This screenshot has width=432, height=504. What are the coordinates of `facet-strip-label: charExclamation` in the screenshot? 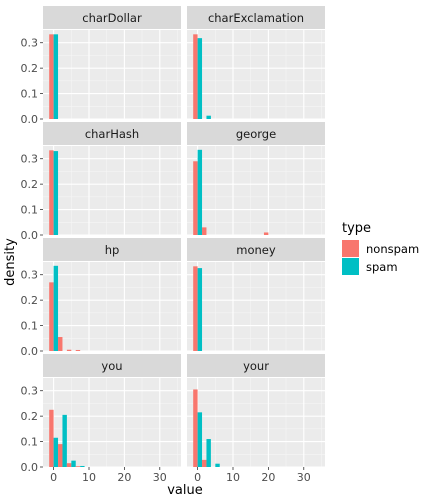 It's located at (256, 18).